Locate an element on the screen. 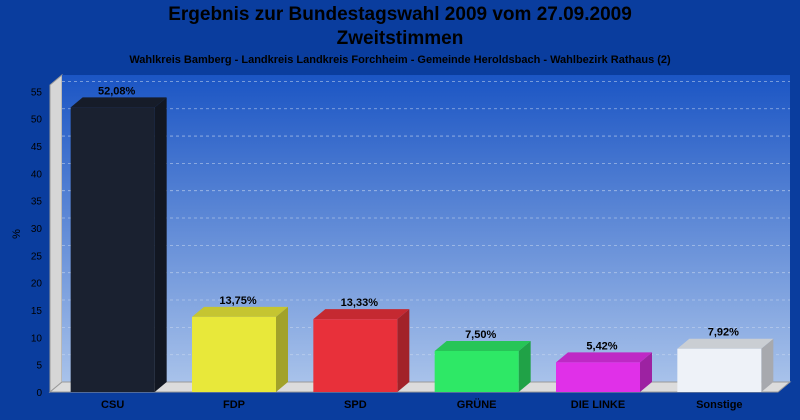 The height and width of the screenshot is (420, 800). x-tick-label: CSU is located at coordinates (112, 405).